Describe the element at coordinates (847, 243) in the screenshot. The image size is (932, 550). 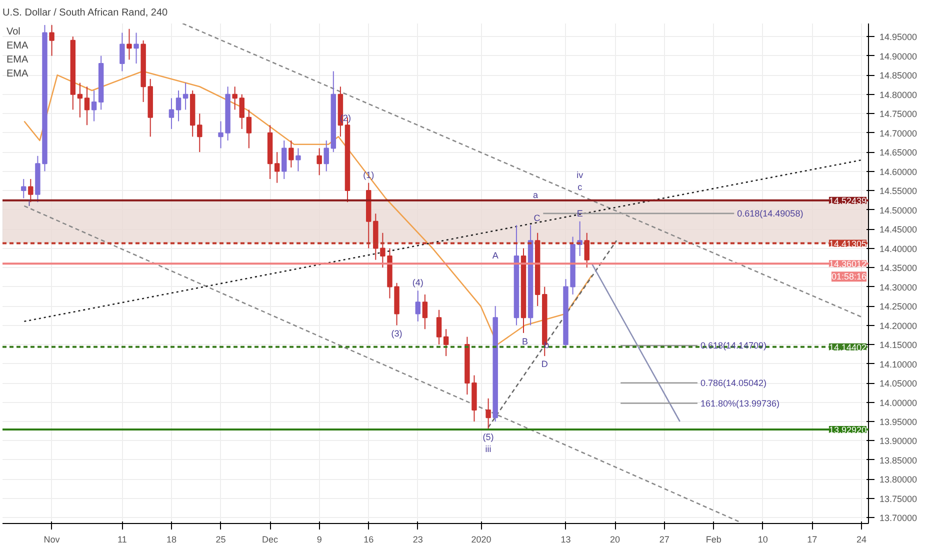
I see `ref-line-label: 14.41305` at that location.